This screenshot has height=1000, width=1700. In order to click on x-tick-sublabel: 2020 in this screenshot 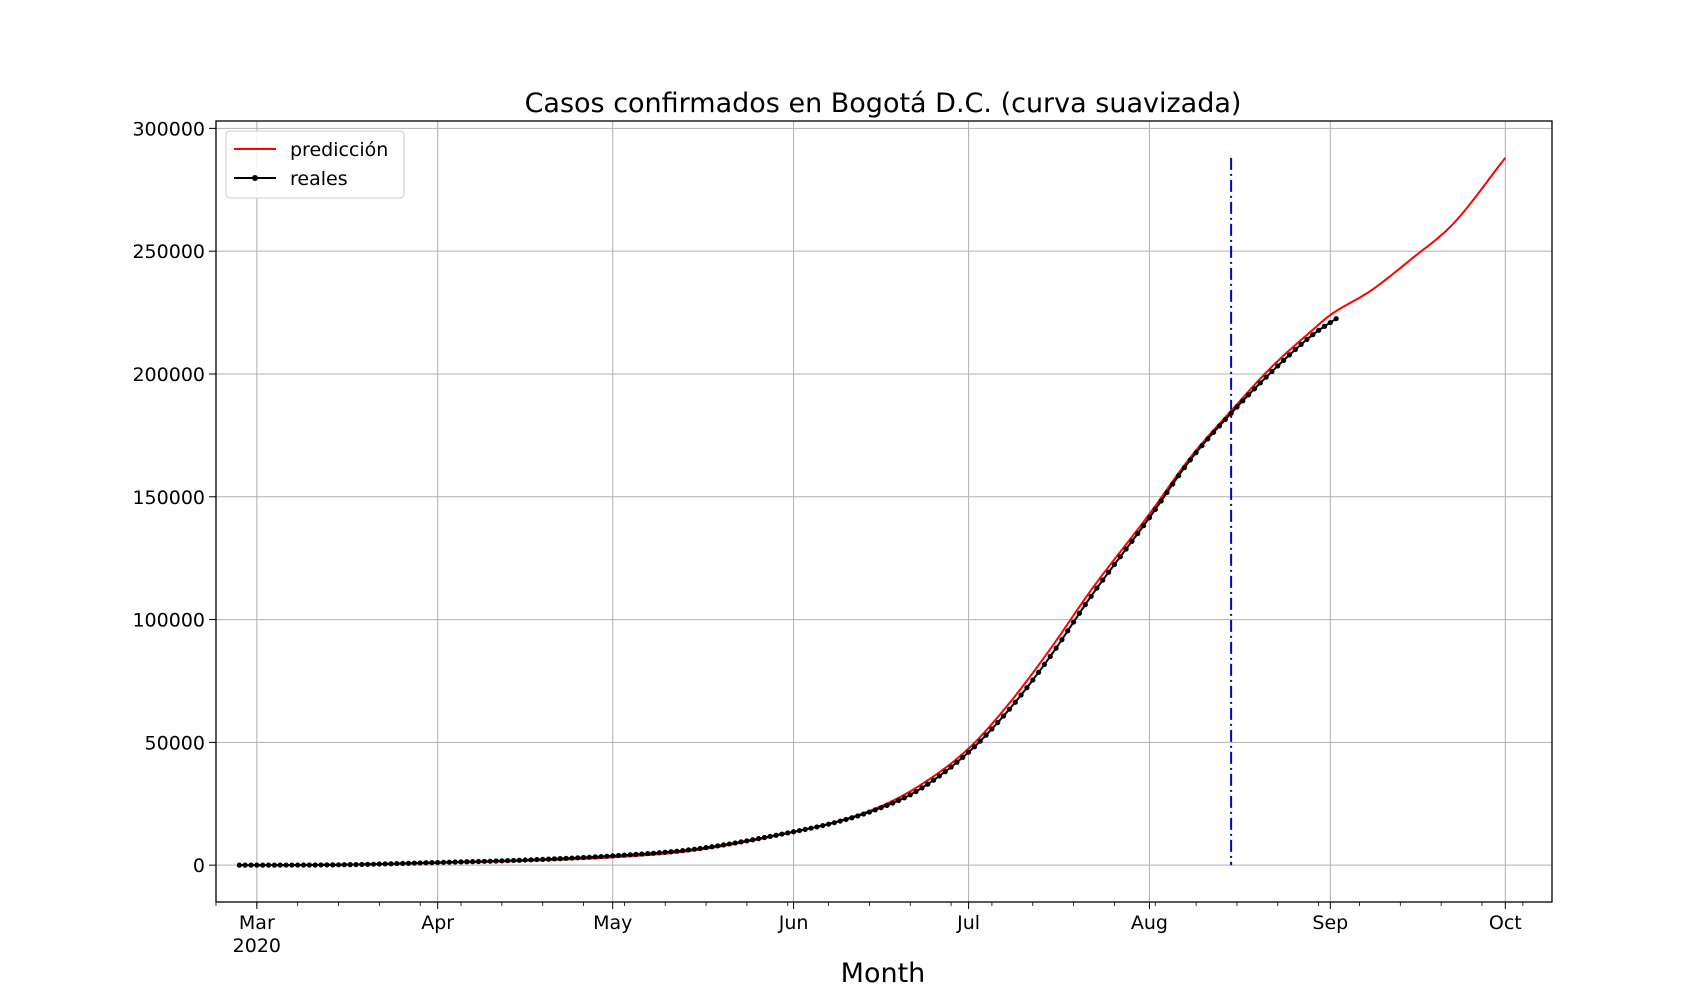, I will do `click(257, 946)`.